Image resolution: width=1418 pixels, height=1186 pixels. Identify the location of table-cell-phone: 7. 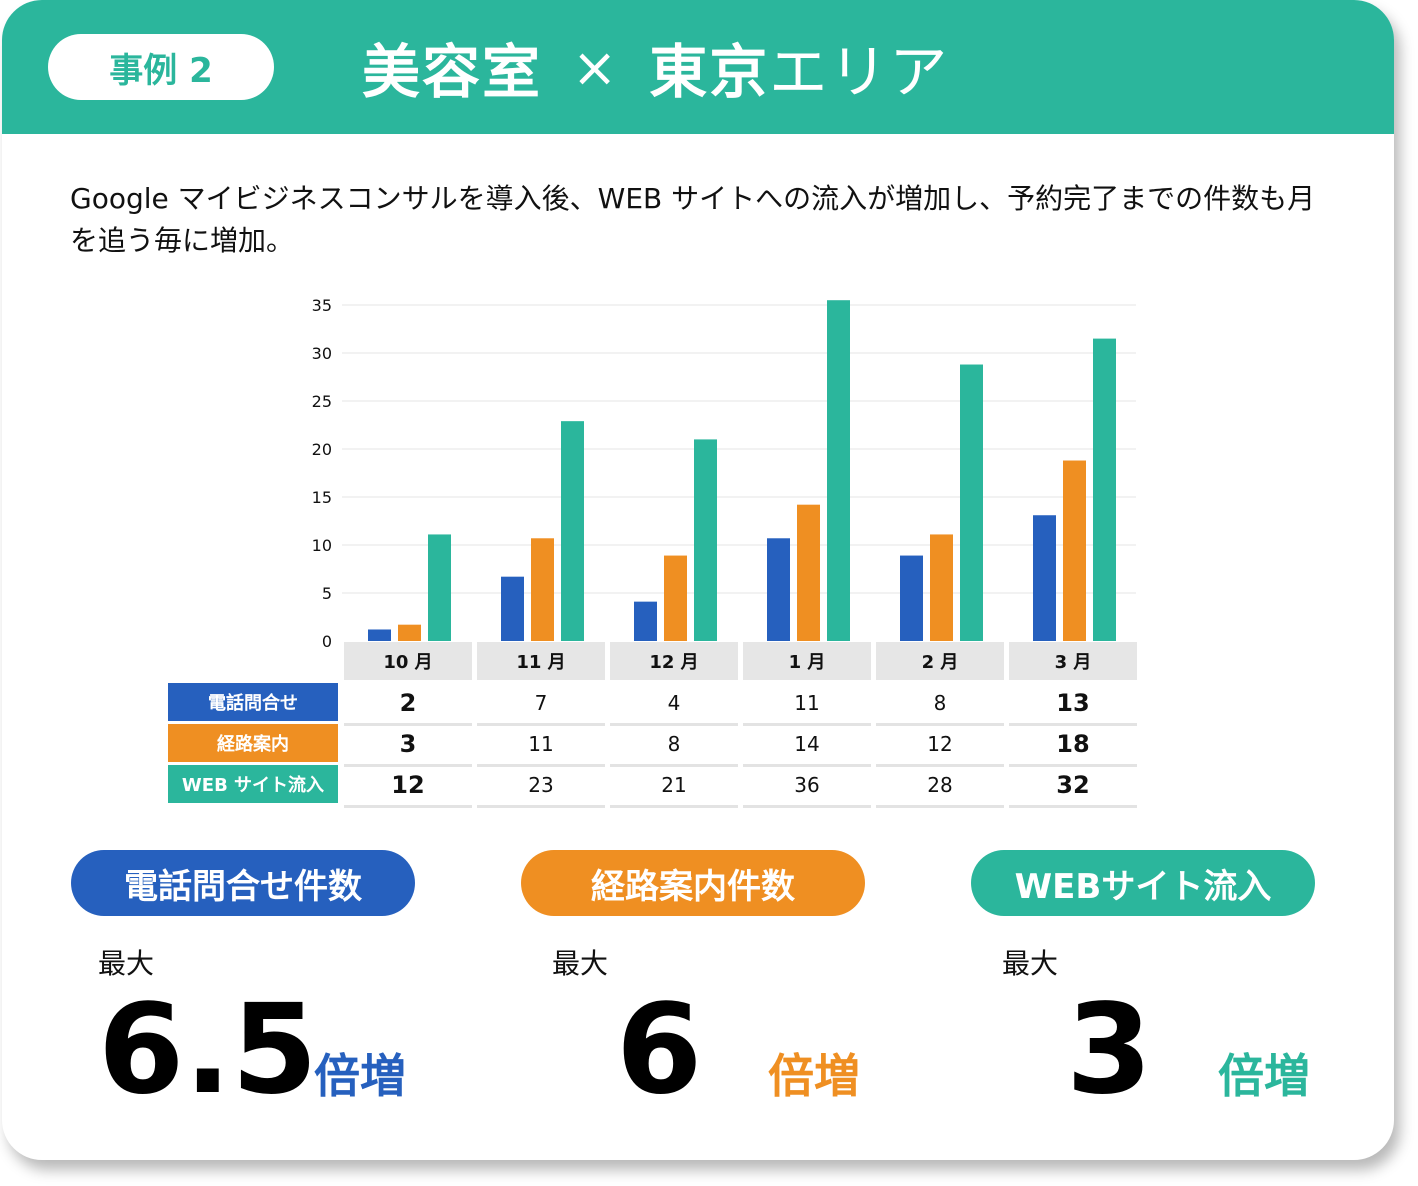
(541, 704).